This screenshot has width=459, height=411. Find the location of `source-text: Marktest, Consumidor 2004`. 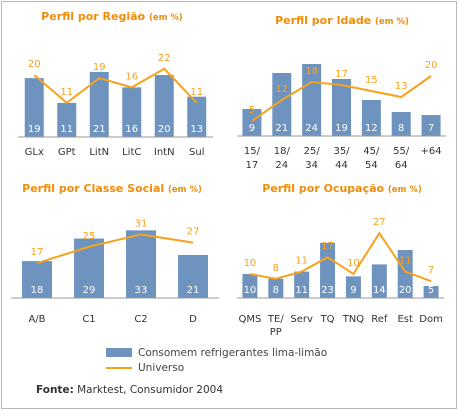

source-text: Marktest, Consumidor 2004 is located at coordinates (148, 390).